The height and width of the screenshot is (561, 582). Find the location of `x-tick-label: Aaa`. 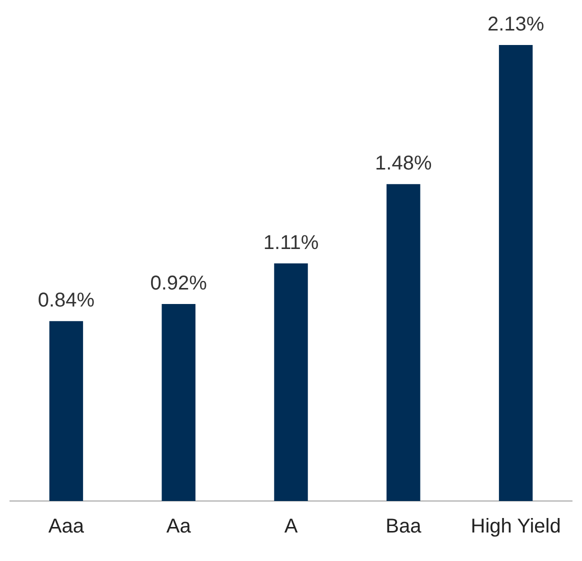

x-tick-label: Aaa is located at coordinates (66, 527).